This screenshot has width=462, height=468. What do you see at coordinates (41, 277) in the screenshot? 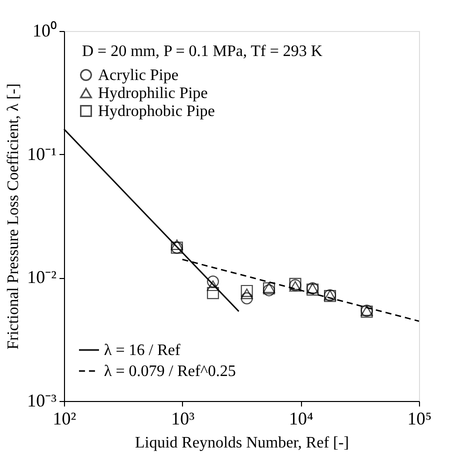
I see `y-tick-label: 10⁻²` at bounding box center [41, 277].